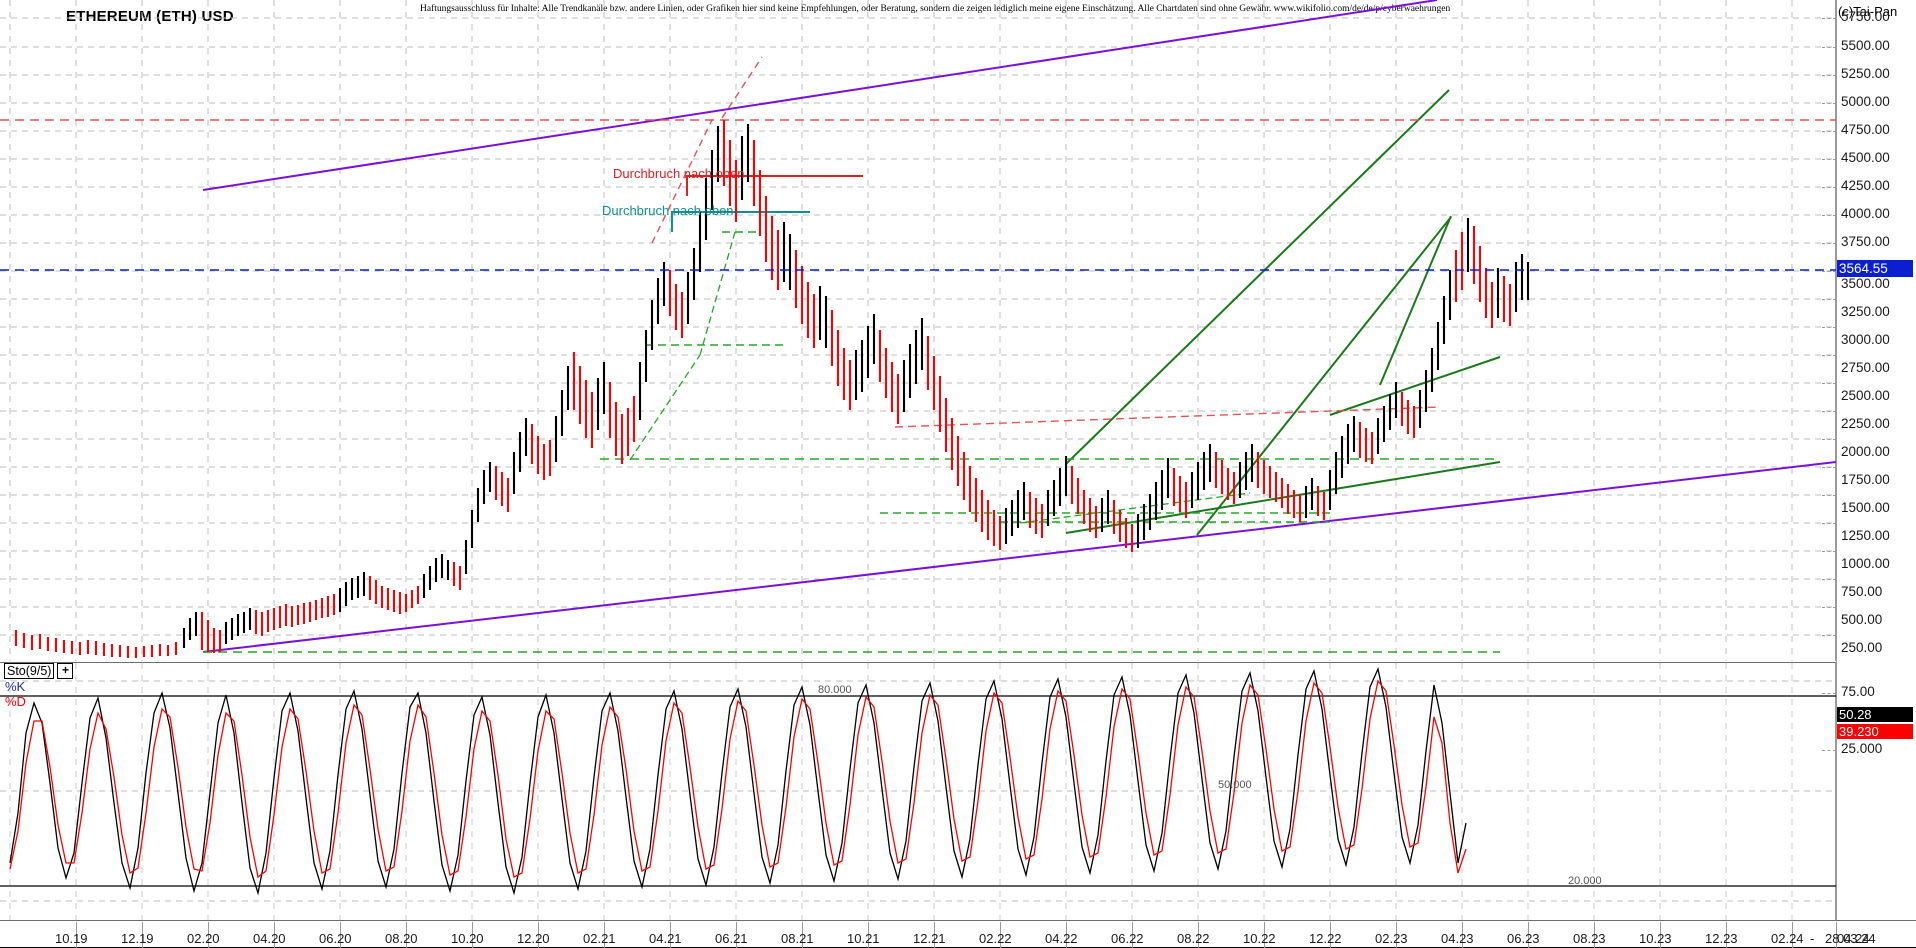  Describe the element at coordinates (820, 95) in the screenshot. I see `purple-upper-trendline` at that location.